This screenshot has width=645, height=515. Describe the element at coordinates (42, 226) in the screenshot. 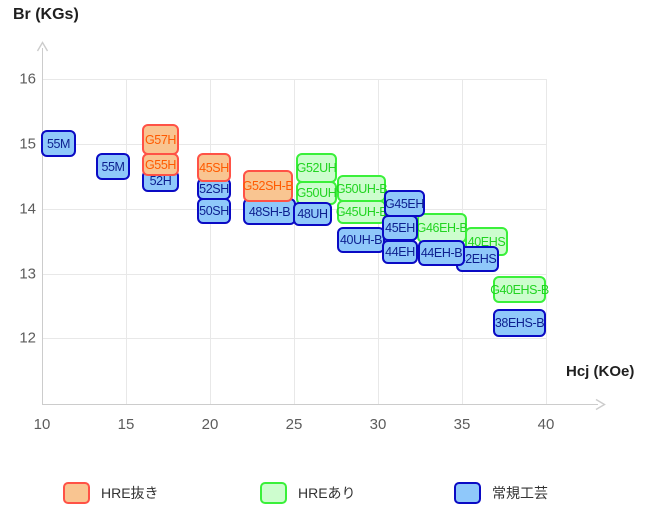

I see `y-axis-line` at that location.